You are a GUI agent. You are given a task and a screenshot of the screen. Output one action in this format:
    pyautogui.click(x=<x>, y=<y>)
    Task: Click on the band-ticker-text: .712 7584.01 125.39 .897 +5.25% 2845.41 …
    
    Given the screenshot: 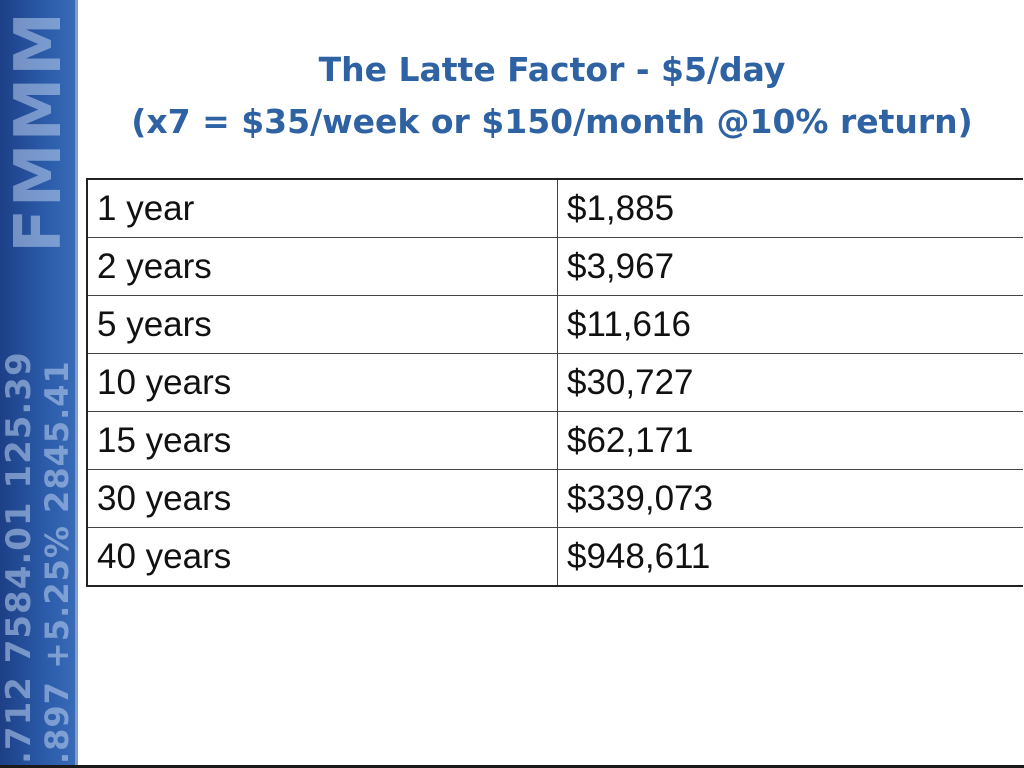 What is the action you would take?
    pyautogui.click(x=39, y=384)
    